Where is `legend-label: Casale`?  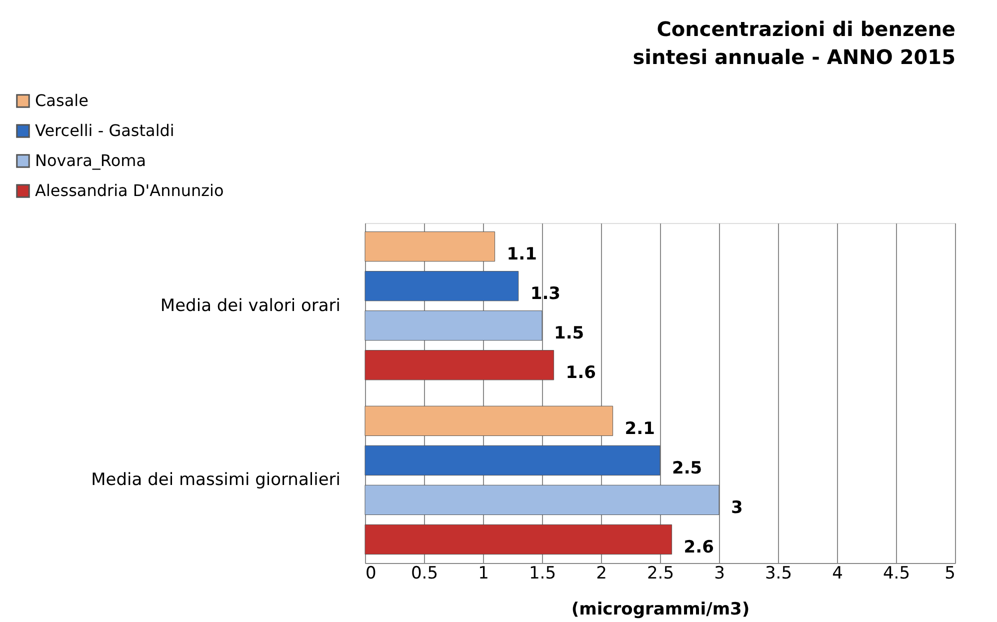
legend-label: Casale is located at coordinates (61, 100).